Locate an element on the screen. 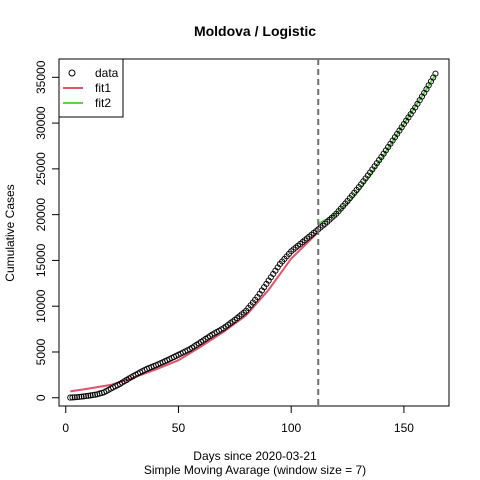  y-tick-label: 0 is located at coordinates (41, 397).